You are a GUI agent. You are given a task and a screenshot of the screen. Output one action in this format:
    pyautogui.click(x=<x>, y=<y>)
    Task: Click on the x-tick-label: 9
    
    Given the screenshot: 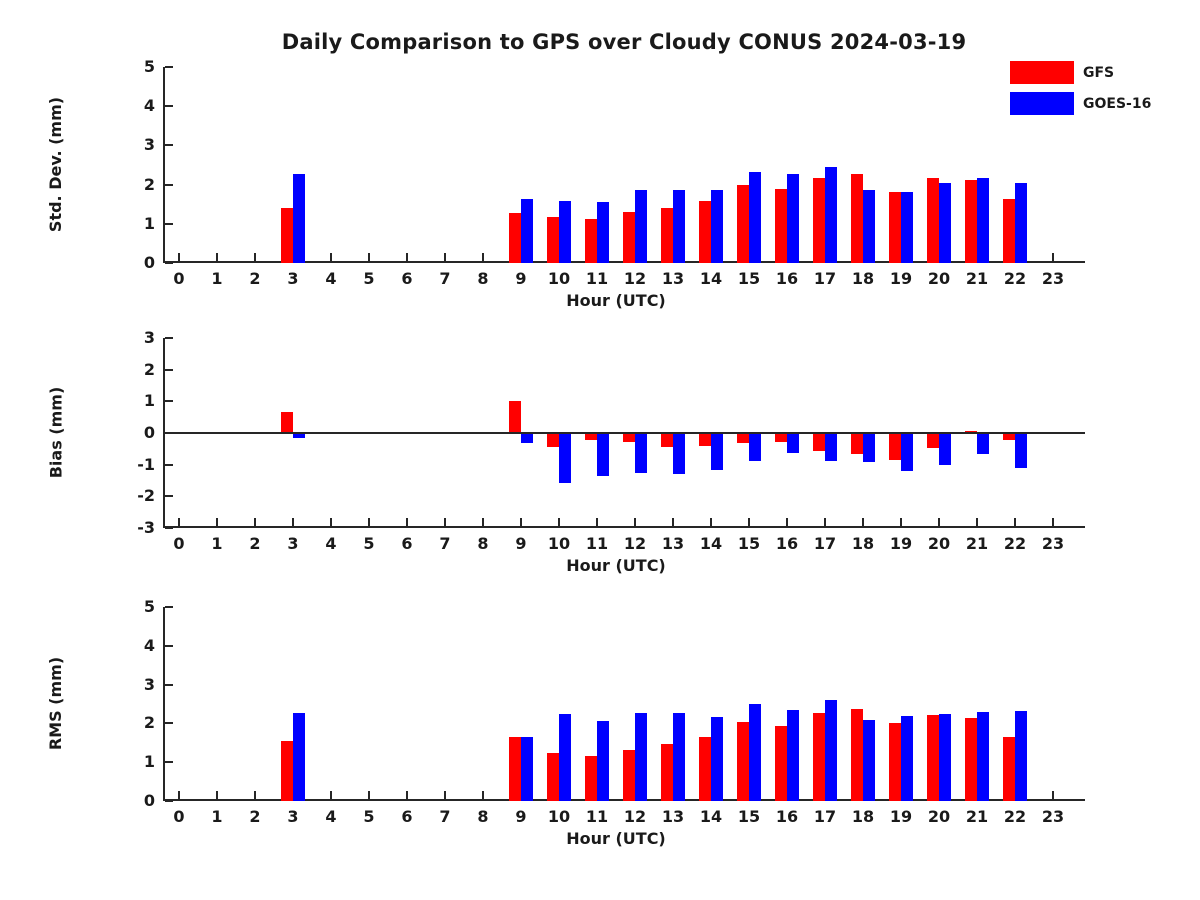 What is the action you would take?
    pyautogui.click(x=521, y=543)
    